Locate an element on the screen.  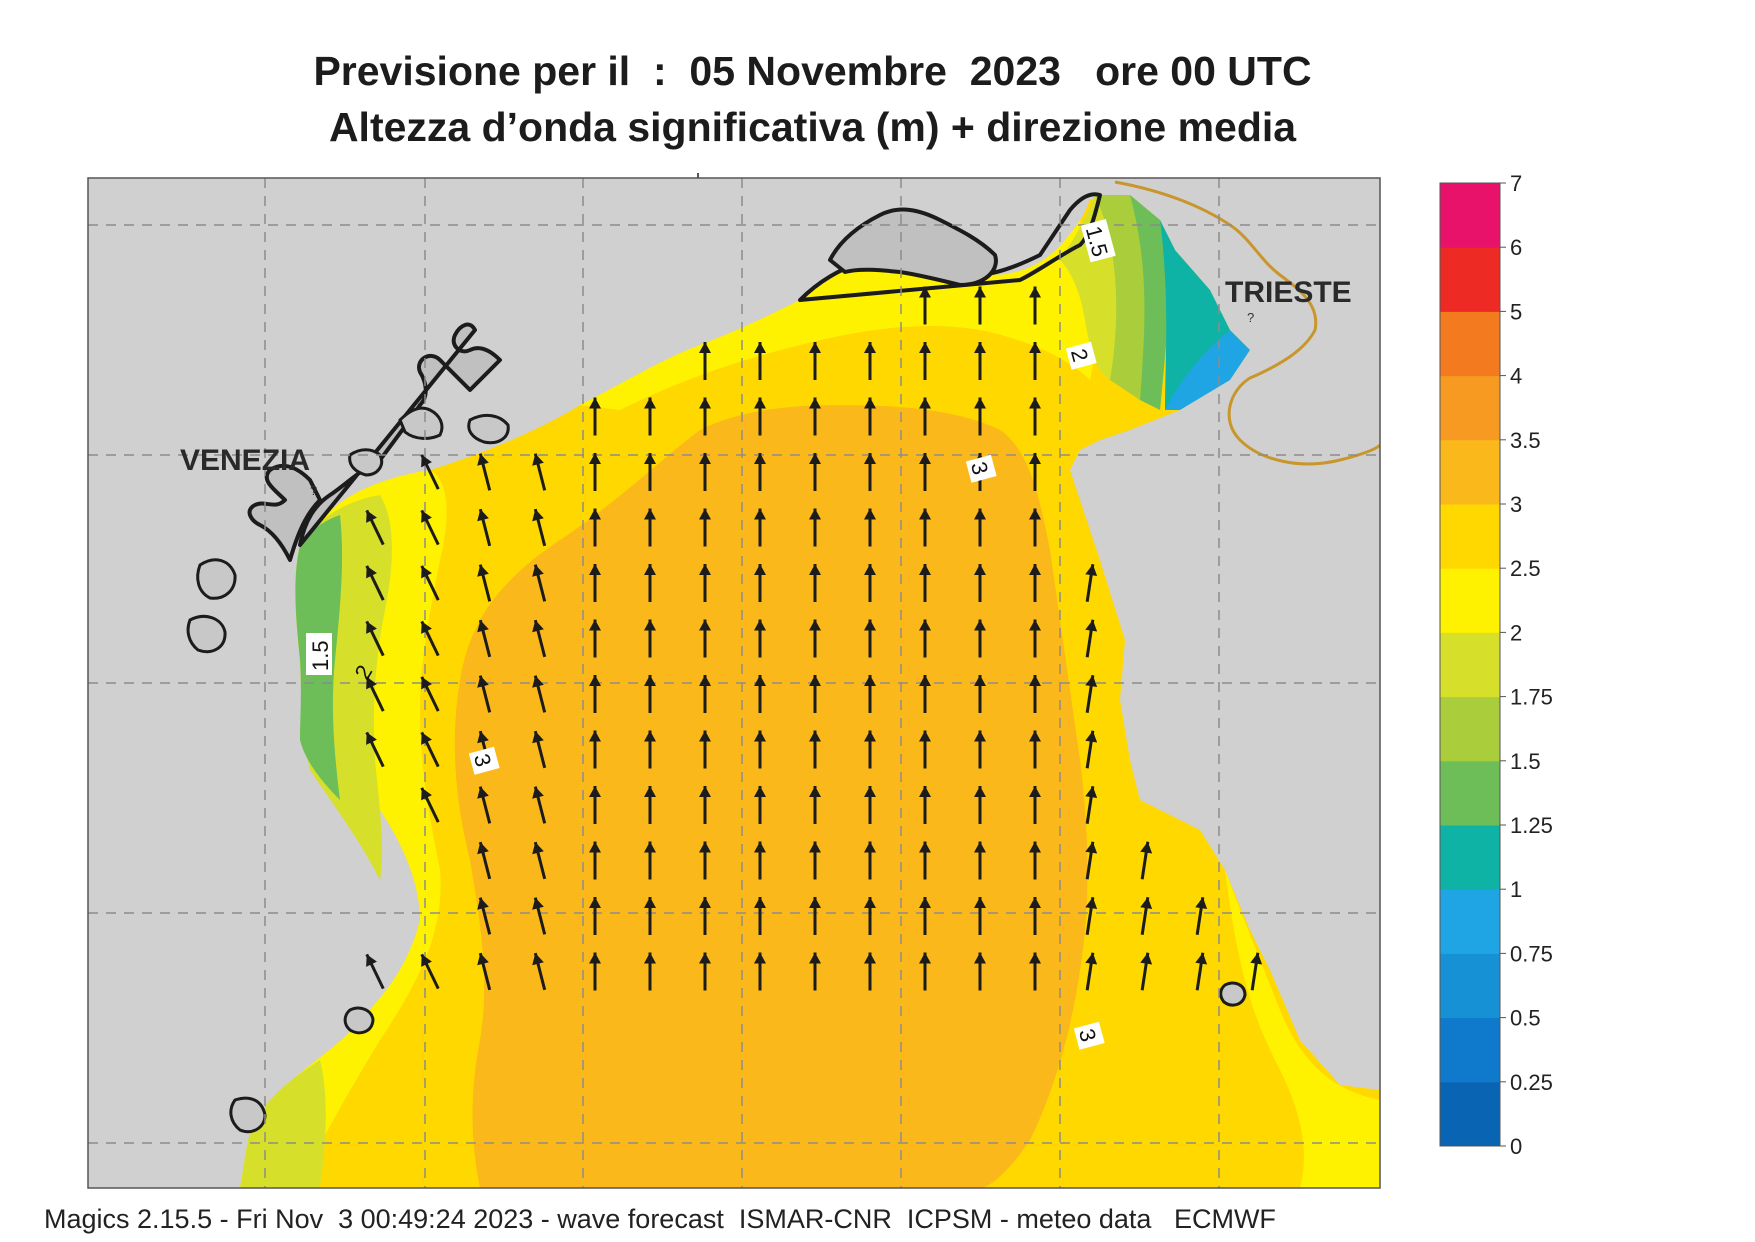
colorbar-tick-label: 6 is located at coordinates (1516, 247).